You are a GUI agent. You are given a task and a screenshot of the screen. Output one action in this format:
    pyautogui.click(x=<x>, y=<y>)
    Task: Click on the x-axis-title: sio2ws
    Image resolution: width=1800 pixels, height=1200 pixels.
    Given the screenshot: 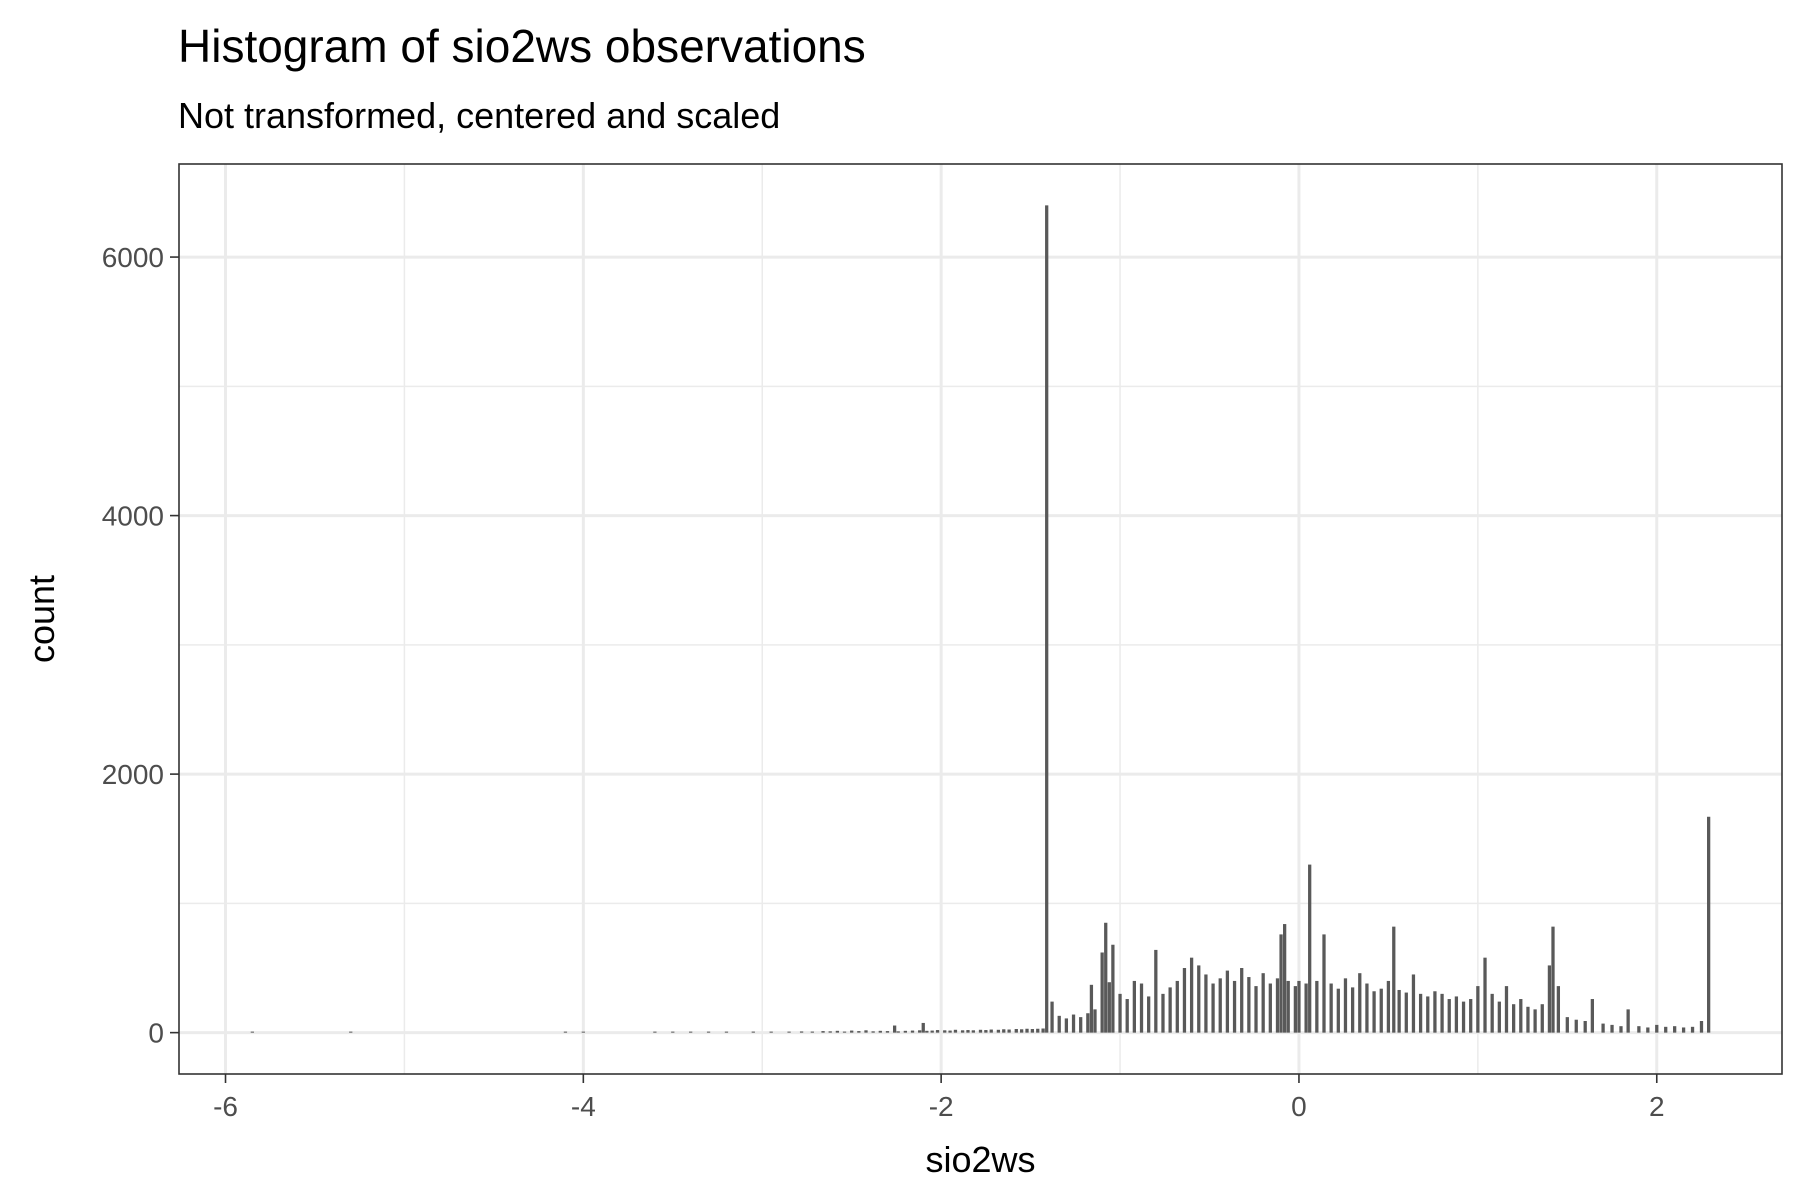 What is the action you would take?
    pyautogui.click(x=980, y=1159)
    